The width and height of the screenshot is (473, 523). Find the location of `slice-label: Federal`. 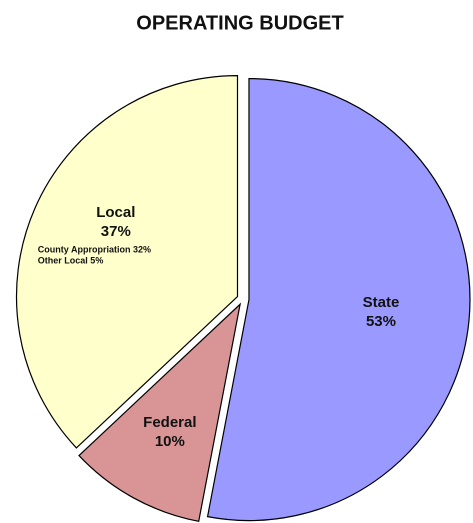

slice-label: Federal is located at coordinates (169, 422).